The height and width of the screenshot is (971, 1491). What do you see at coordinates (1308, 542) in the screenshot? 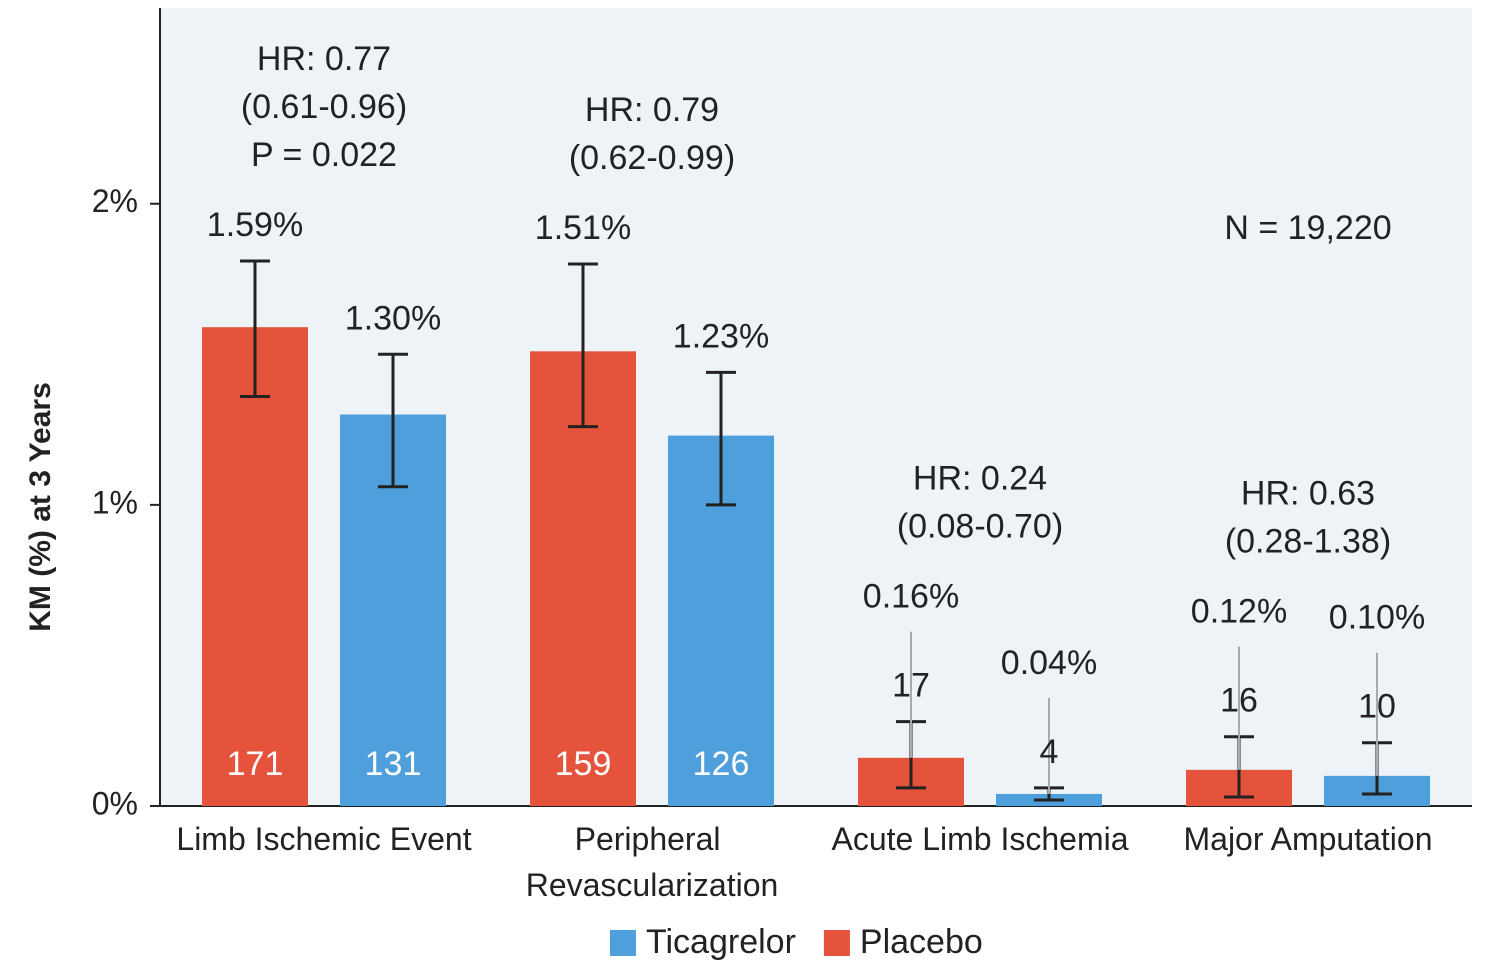
I see `hr-label: (0.28-1.38)` at bounding box center [1308, 542].